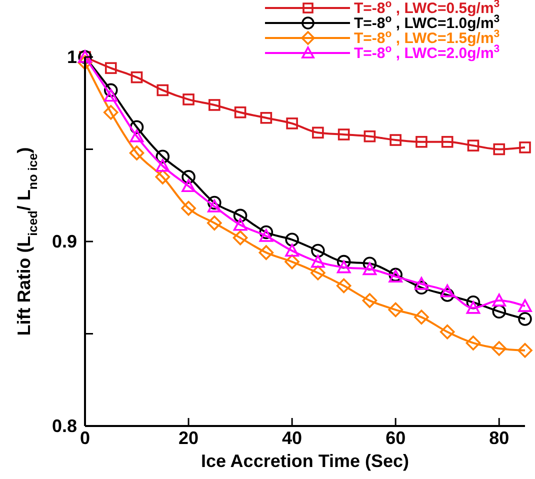 This screenshot has height=479, width=535. I want to click on y-tick-label: 1, so click(71, 57).